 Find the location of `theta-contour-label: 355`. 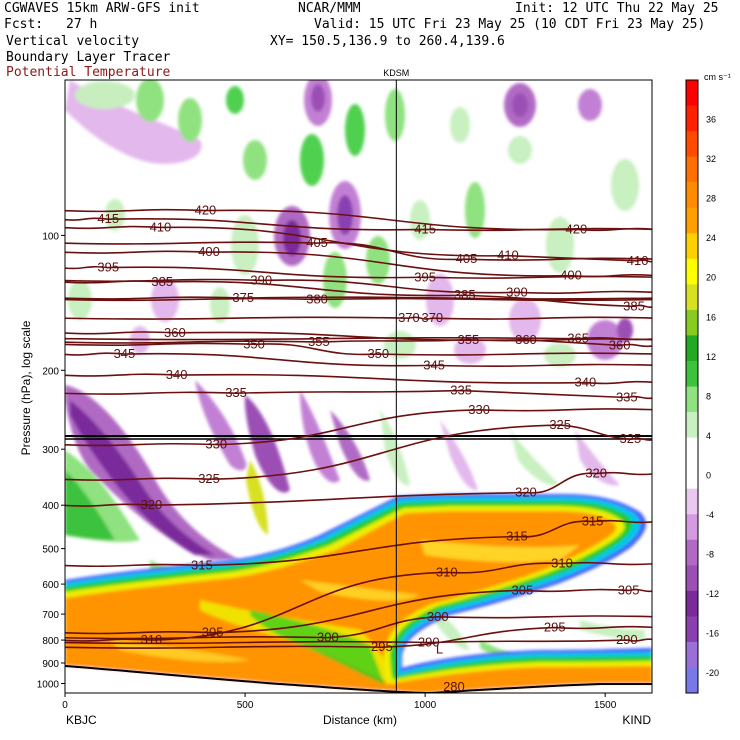

theta-contour-label: 355 is located at coordinates (468, 339).